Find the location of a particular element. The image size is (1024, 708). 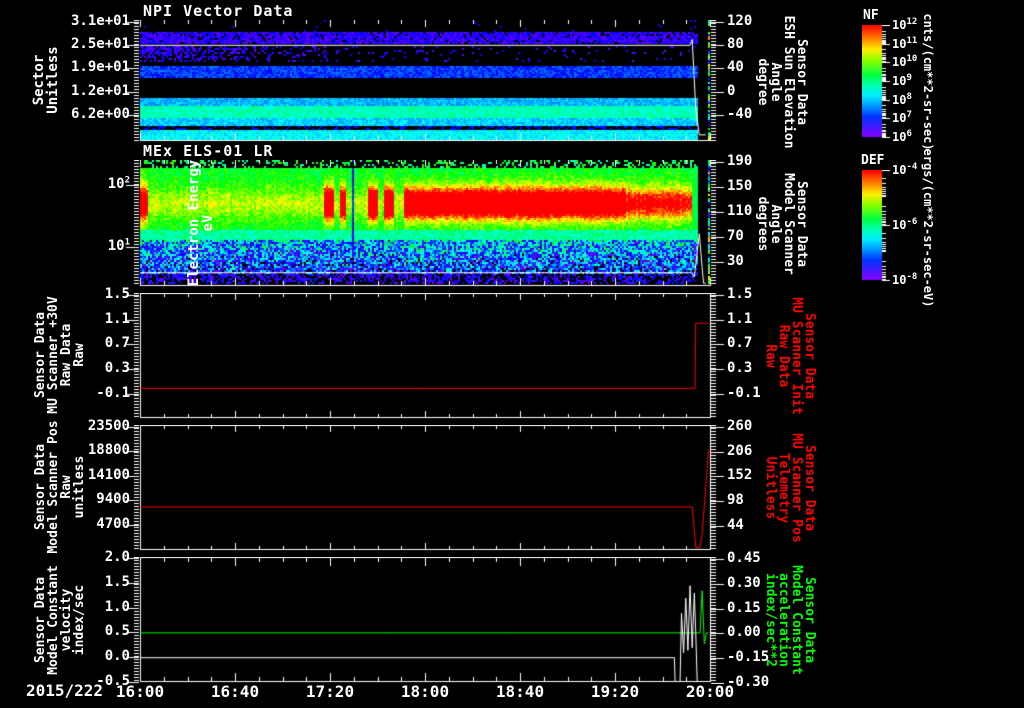

npi-right-tick-label: 120 is located at coordinates (740, 20).